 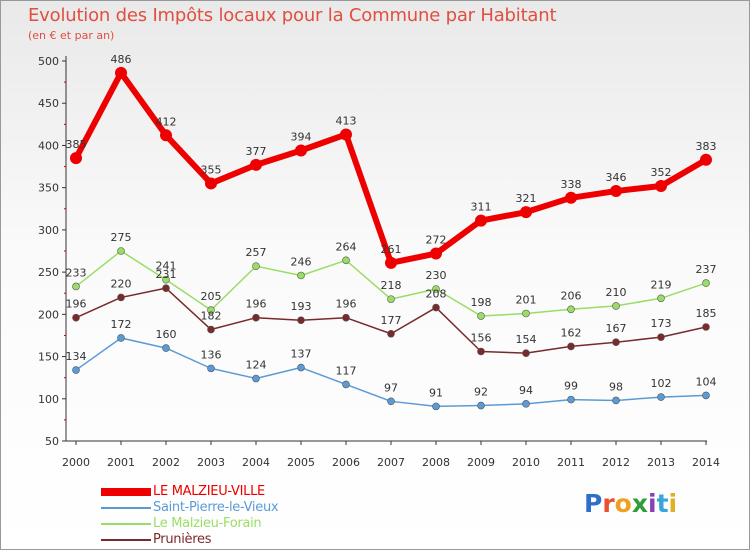 I want to click on data-label: 172, so click(x=121, y=324).